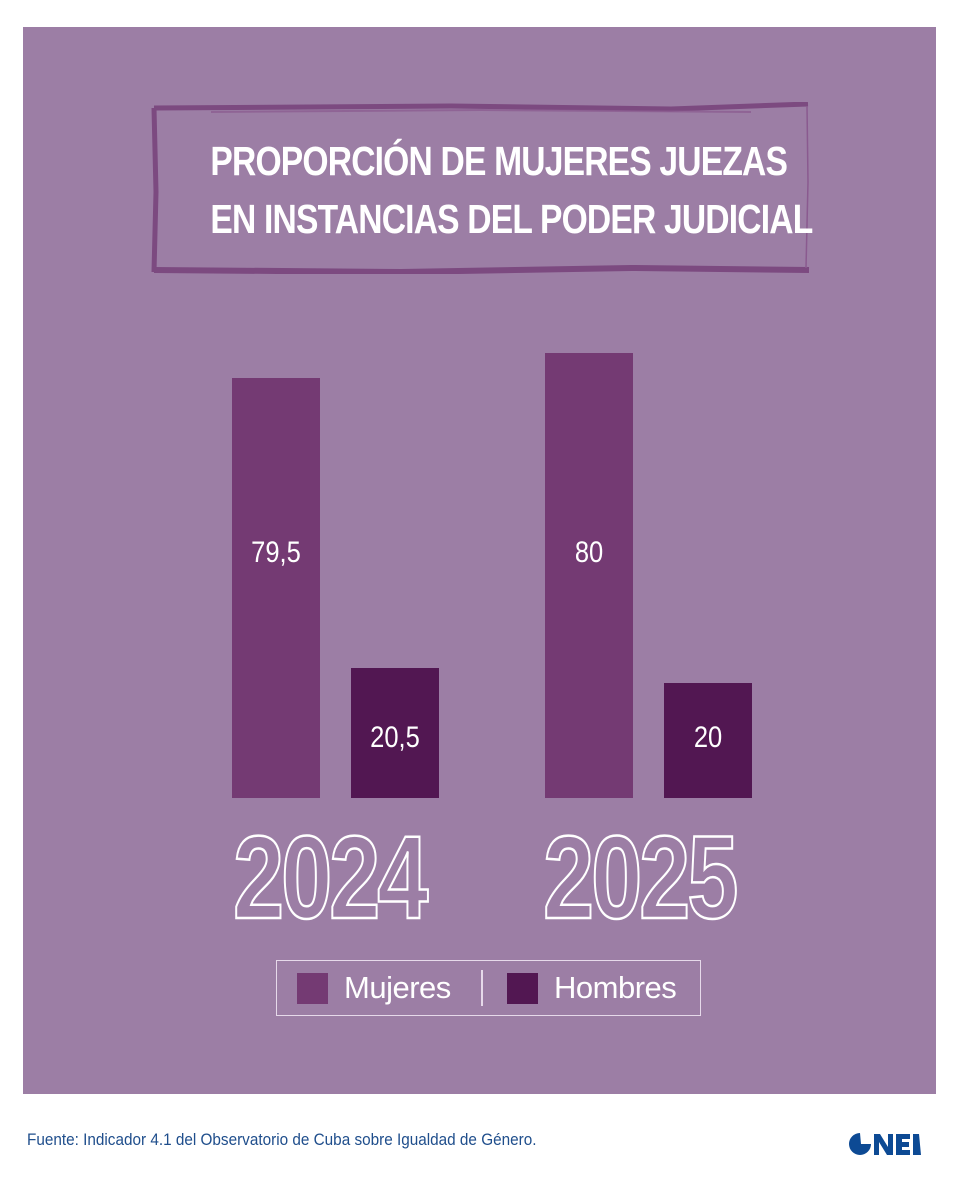 This screenshot has height=1200, width=960. What do you see at coordinates (482, 988) in the screenshot?
I see `legend-divider` at bounding box center [482, 988].